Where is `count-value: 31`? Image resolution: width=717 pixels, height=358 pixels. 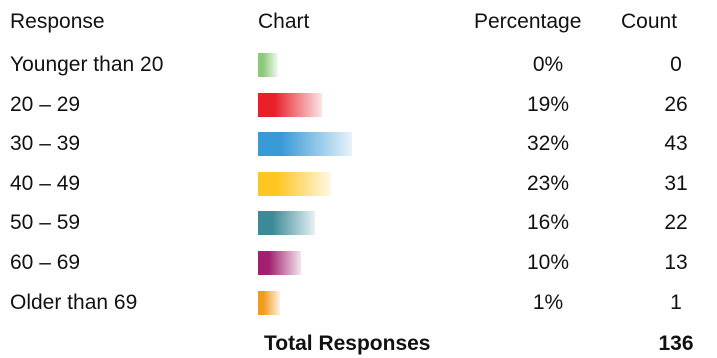 count-value: 31 is located at coordinates (676, 183).